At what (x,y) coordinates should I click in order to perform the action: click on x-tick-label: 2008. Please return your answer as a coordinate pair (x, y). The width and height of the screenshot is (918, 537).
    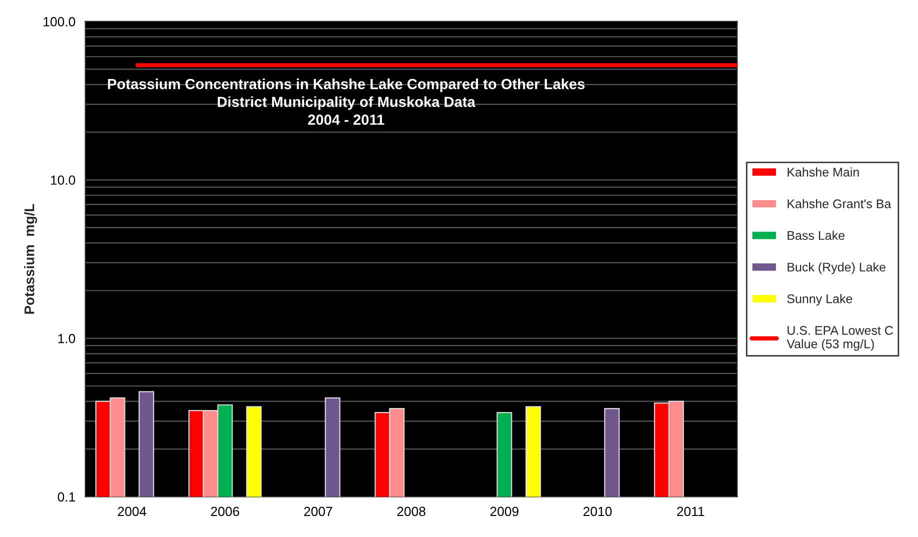
    Looking at the image, I should click on (411, 511).